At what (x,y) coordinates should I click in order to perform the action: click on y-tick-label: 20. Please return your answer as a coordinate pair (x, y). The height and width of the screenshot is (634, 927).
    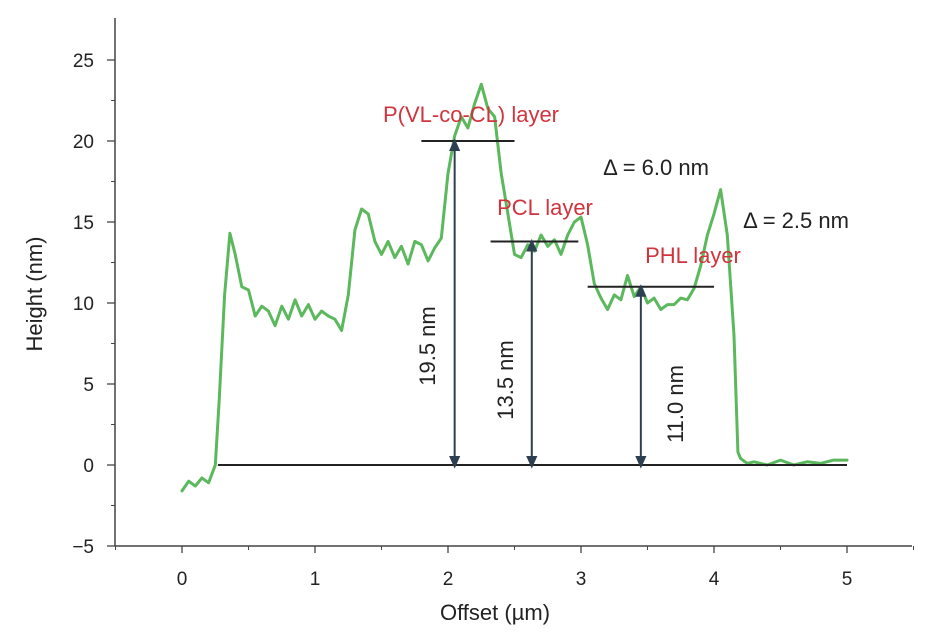
    Looking at the image, I should click on (83, 142).